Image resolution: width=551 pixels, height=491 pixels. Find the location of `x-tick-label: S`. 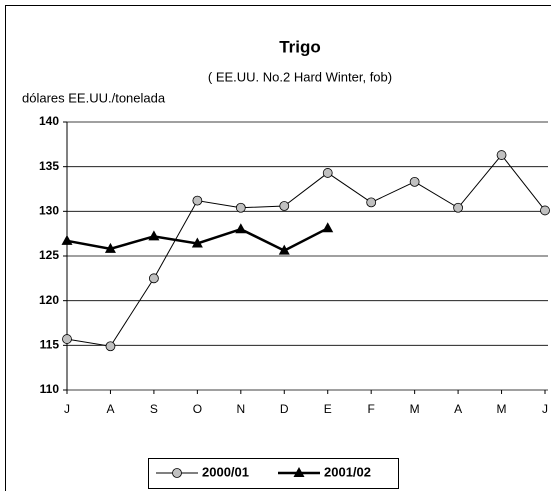

x-tick-label: S is located at coordinates (154, 409).